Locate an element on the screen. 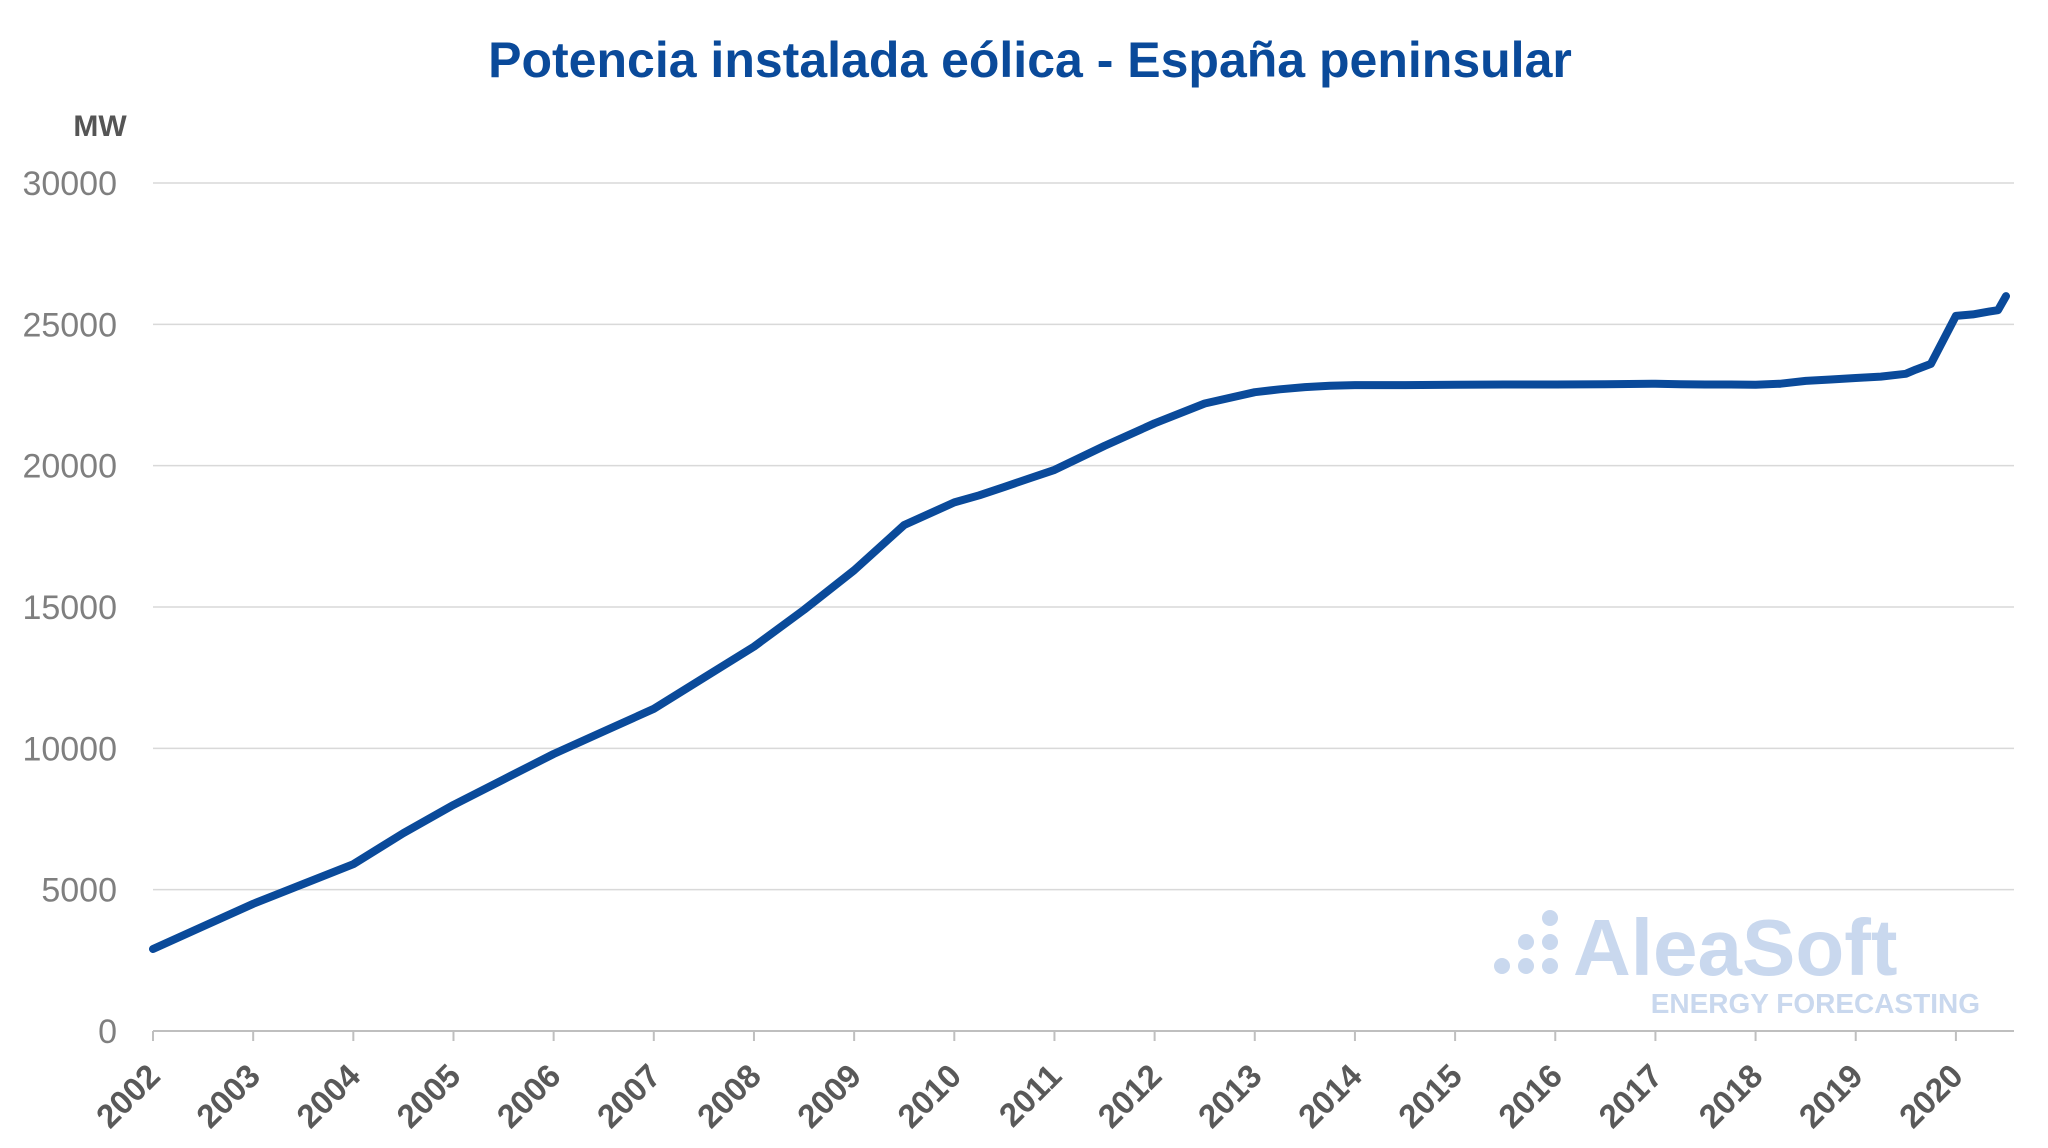  y-axis-label: MW is located at coordinates (100, 126).